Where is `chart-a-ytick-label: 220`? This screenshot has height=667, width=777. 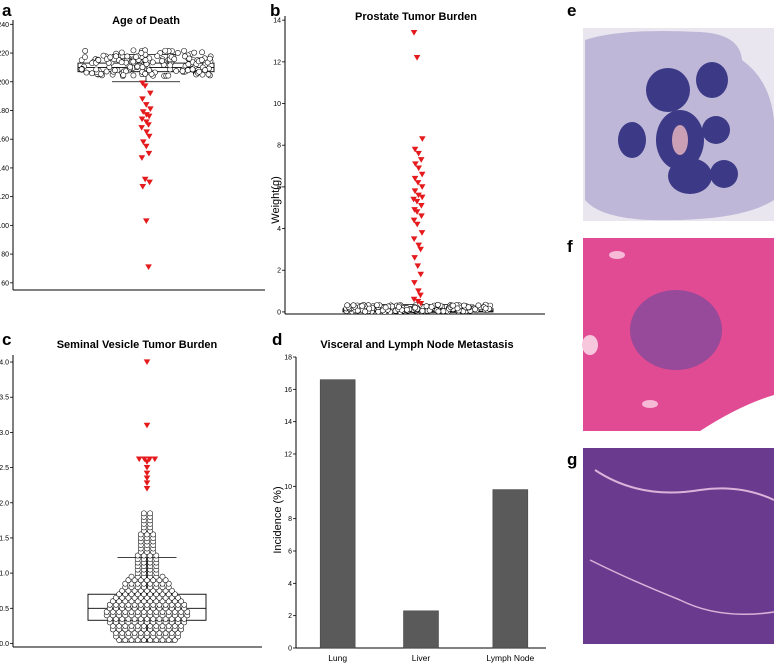 chart-a-ytick-label: 220 is located at coordinates (4, 54).